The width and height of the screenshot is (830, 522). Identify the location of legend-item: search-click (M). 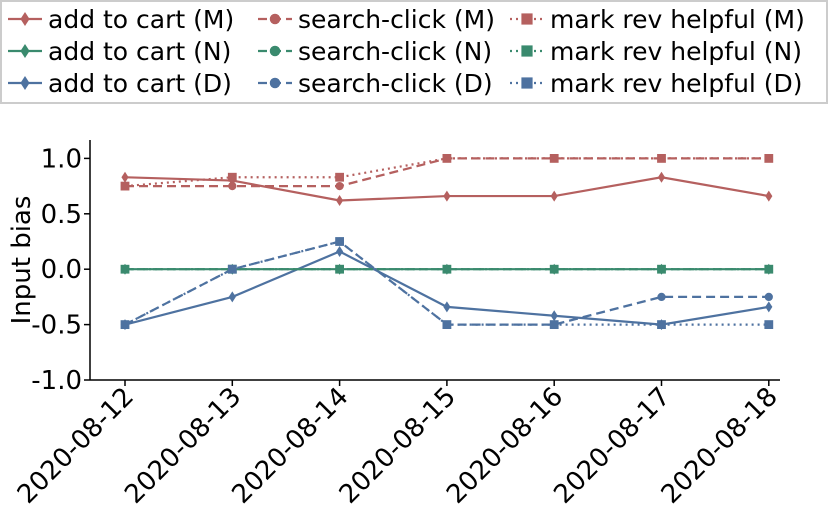
(376, 19).